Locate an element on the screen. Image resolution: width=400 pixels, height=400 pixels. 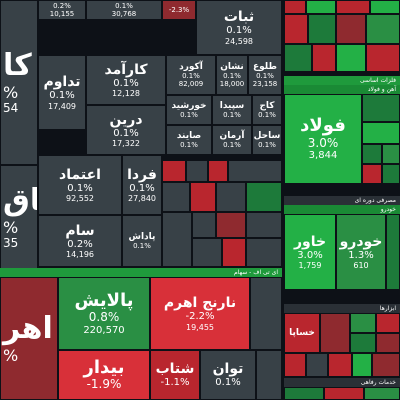
tile-sayan: صایند 0.1% is located at coordinates (189, 140).